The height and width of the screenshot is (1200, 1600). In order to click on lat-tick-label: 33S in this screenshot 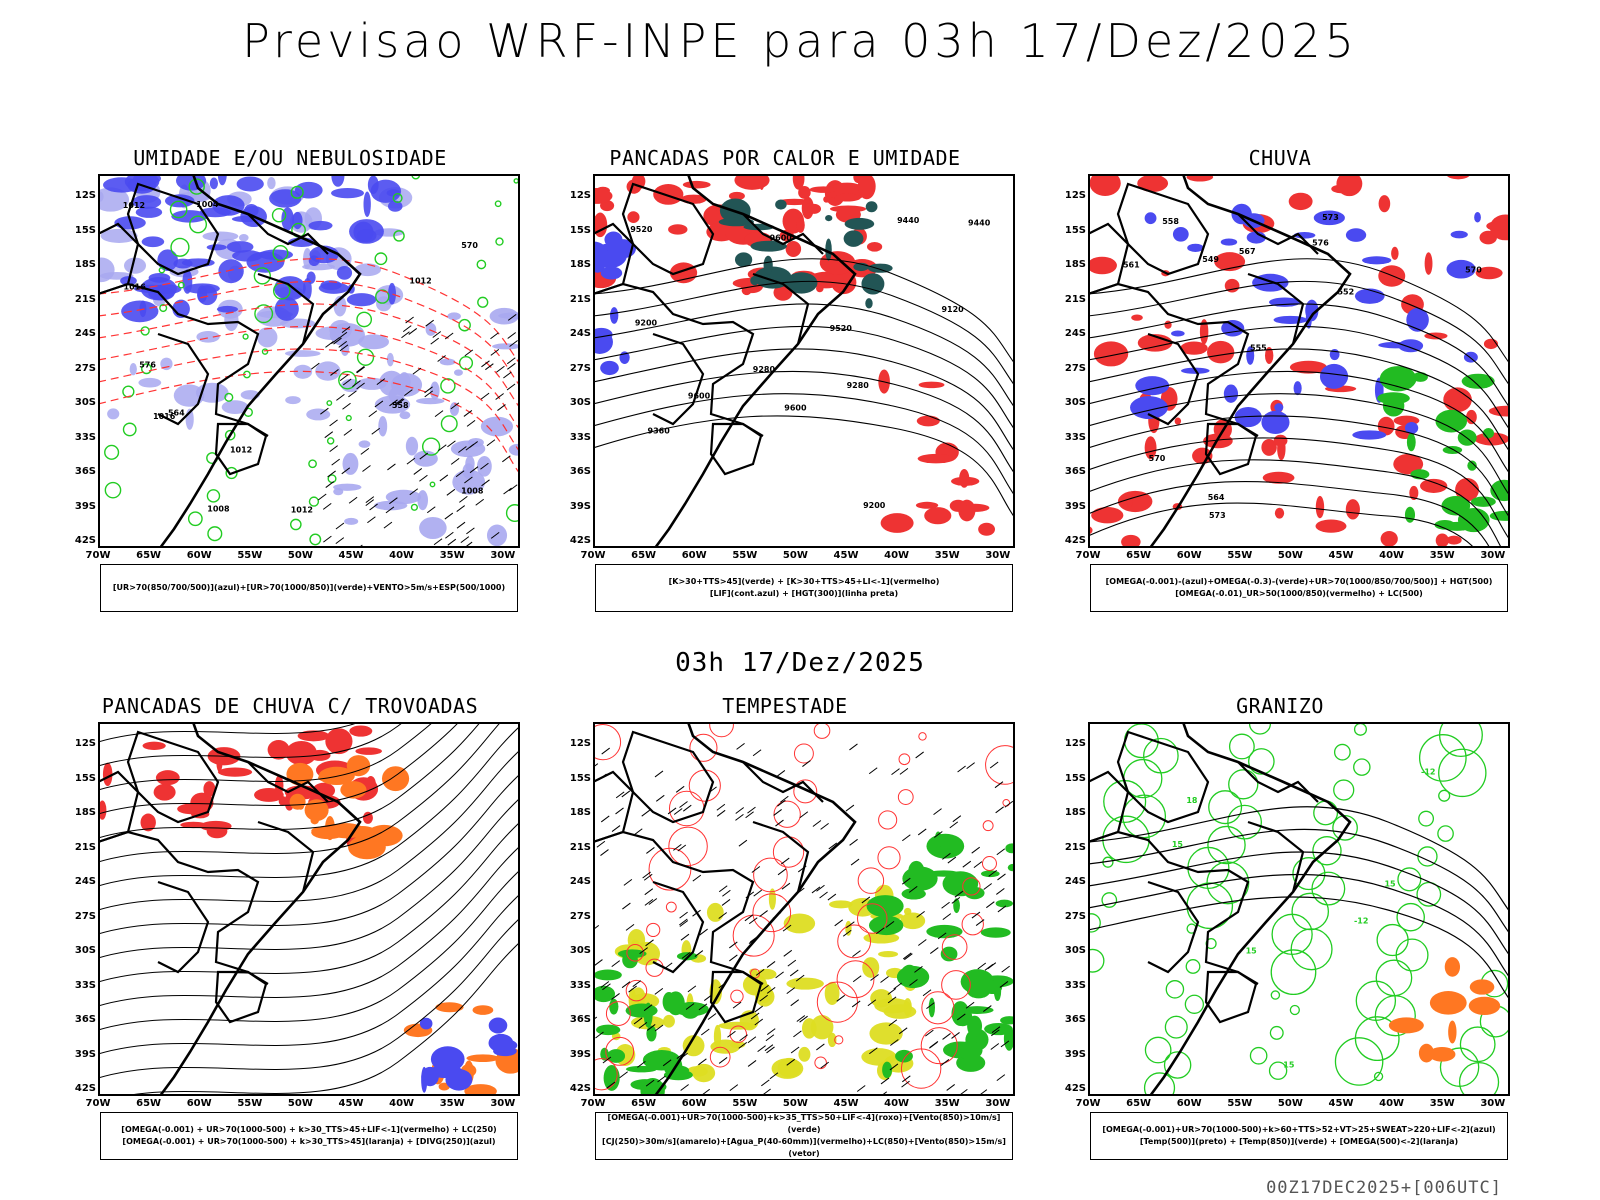, I will do `click(580, 985)`.